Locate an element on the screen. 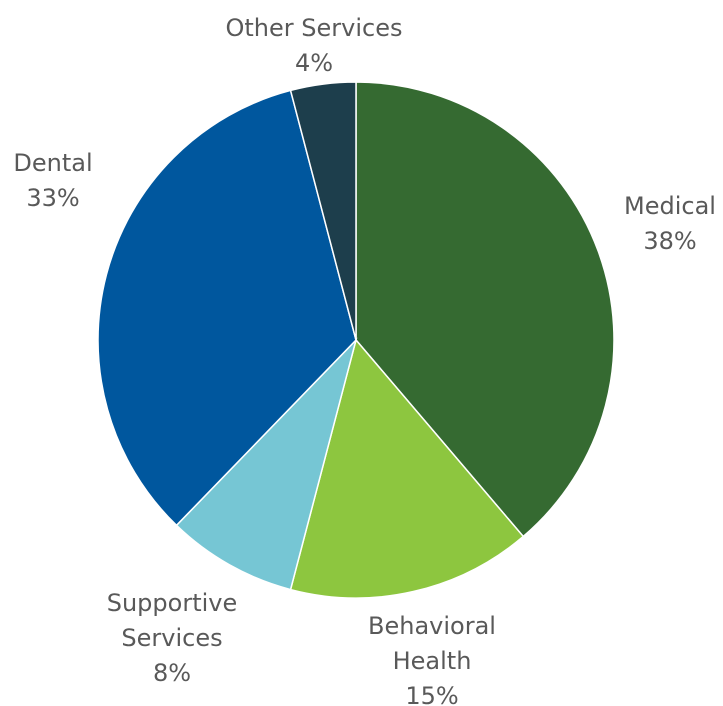  slice-name-line: Behavioral is located at coordinates (432, 626).